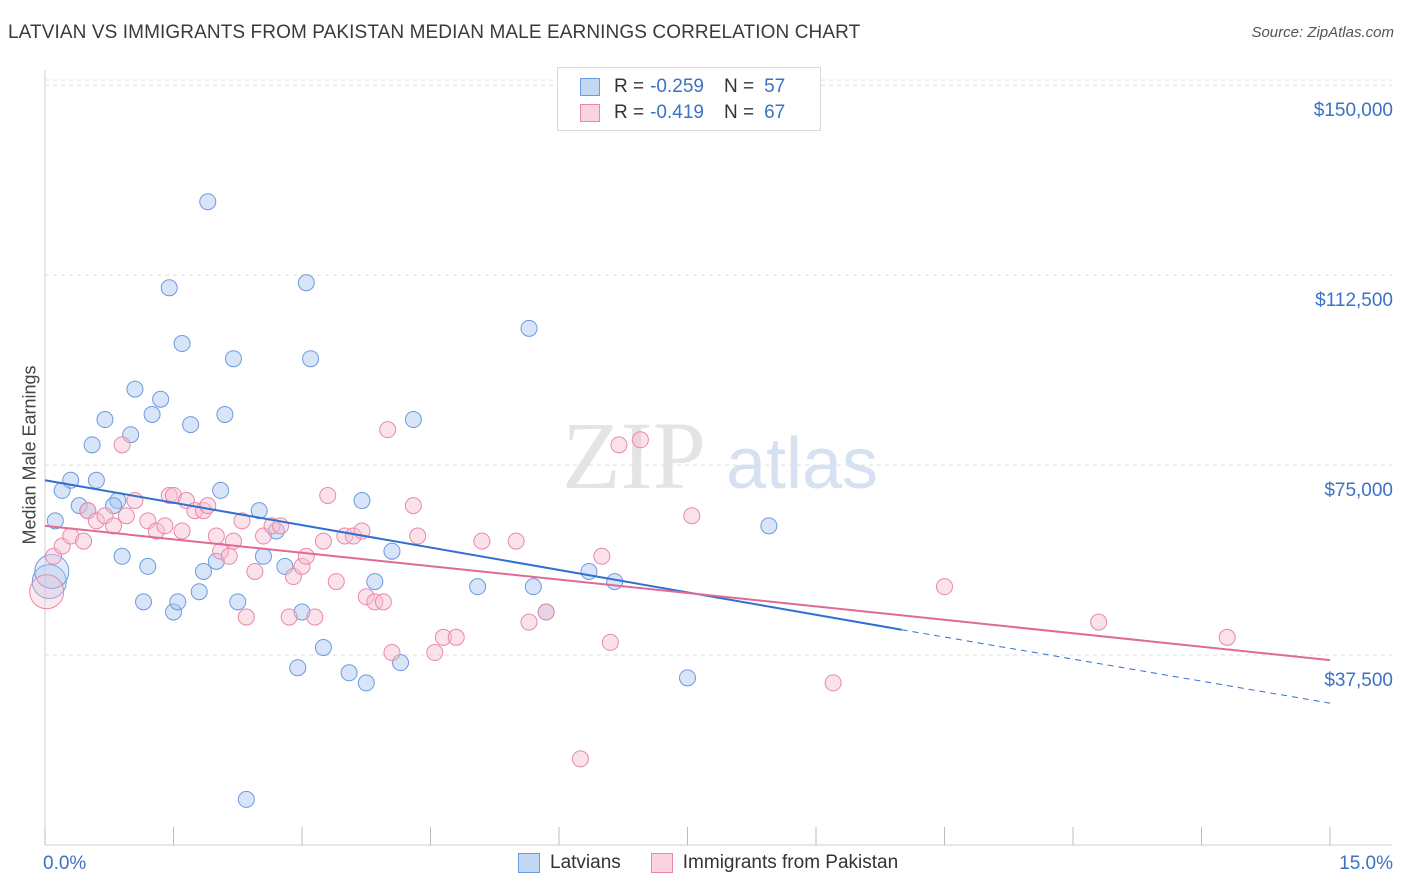 This screenshot has height=892, width=1406. What do you see at coordinates (529, 863) in the screenshot?
I see `legend-swatch-latvians` at bounding box center [529, 863].